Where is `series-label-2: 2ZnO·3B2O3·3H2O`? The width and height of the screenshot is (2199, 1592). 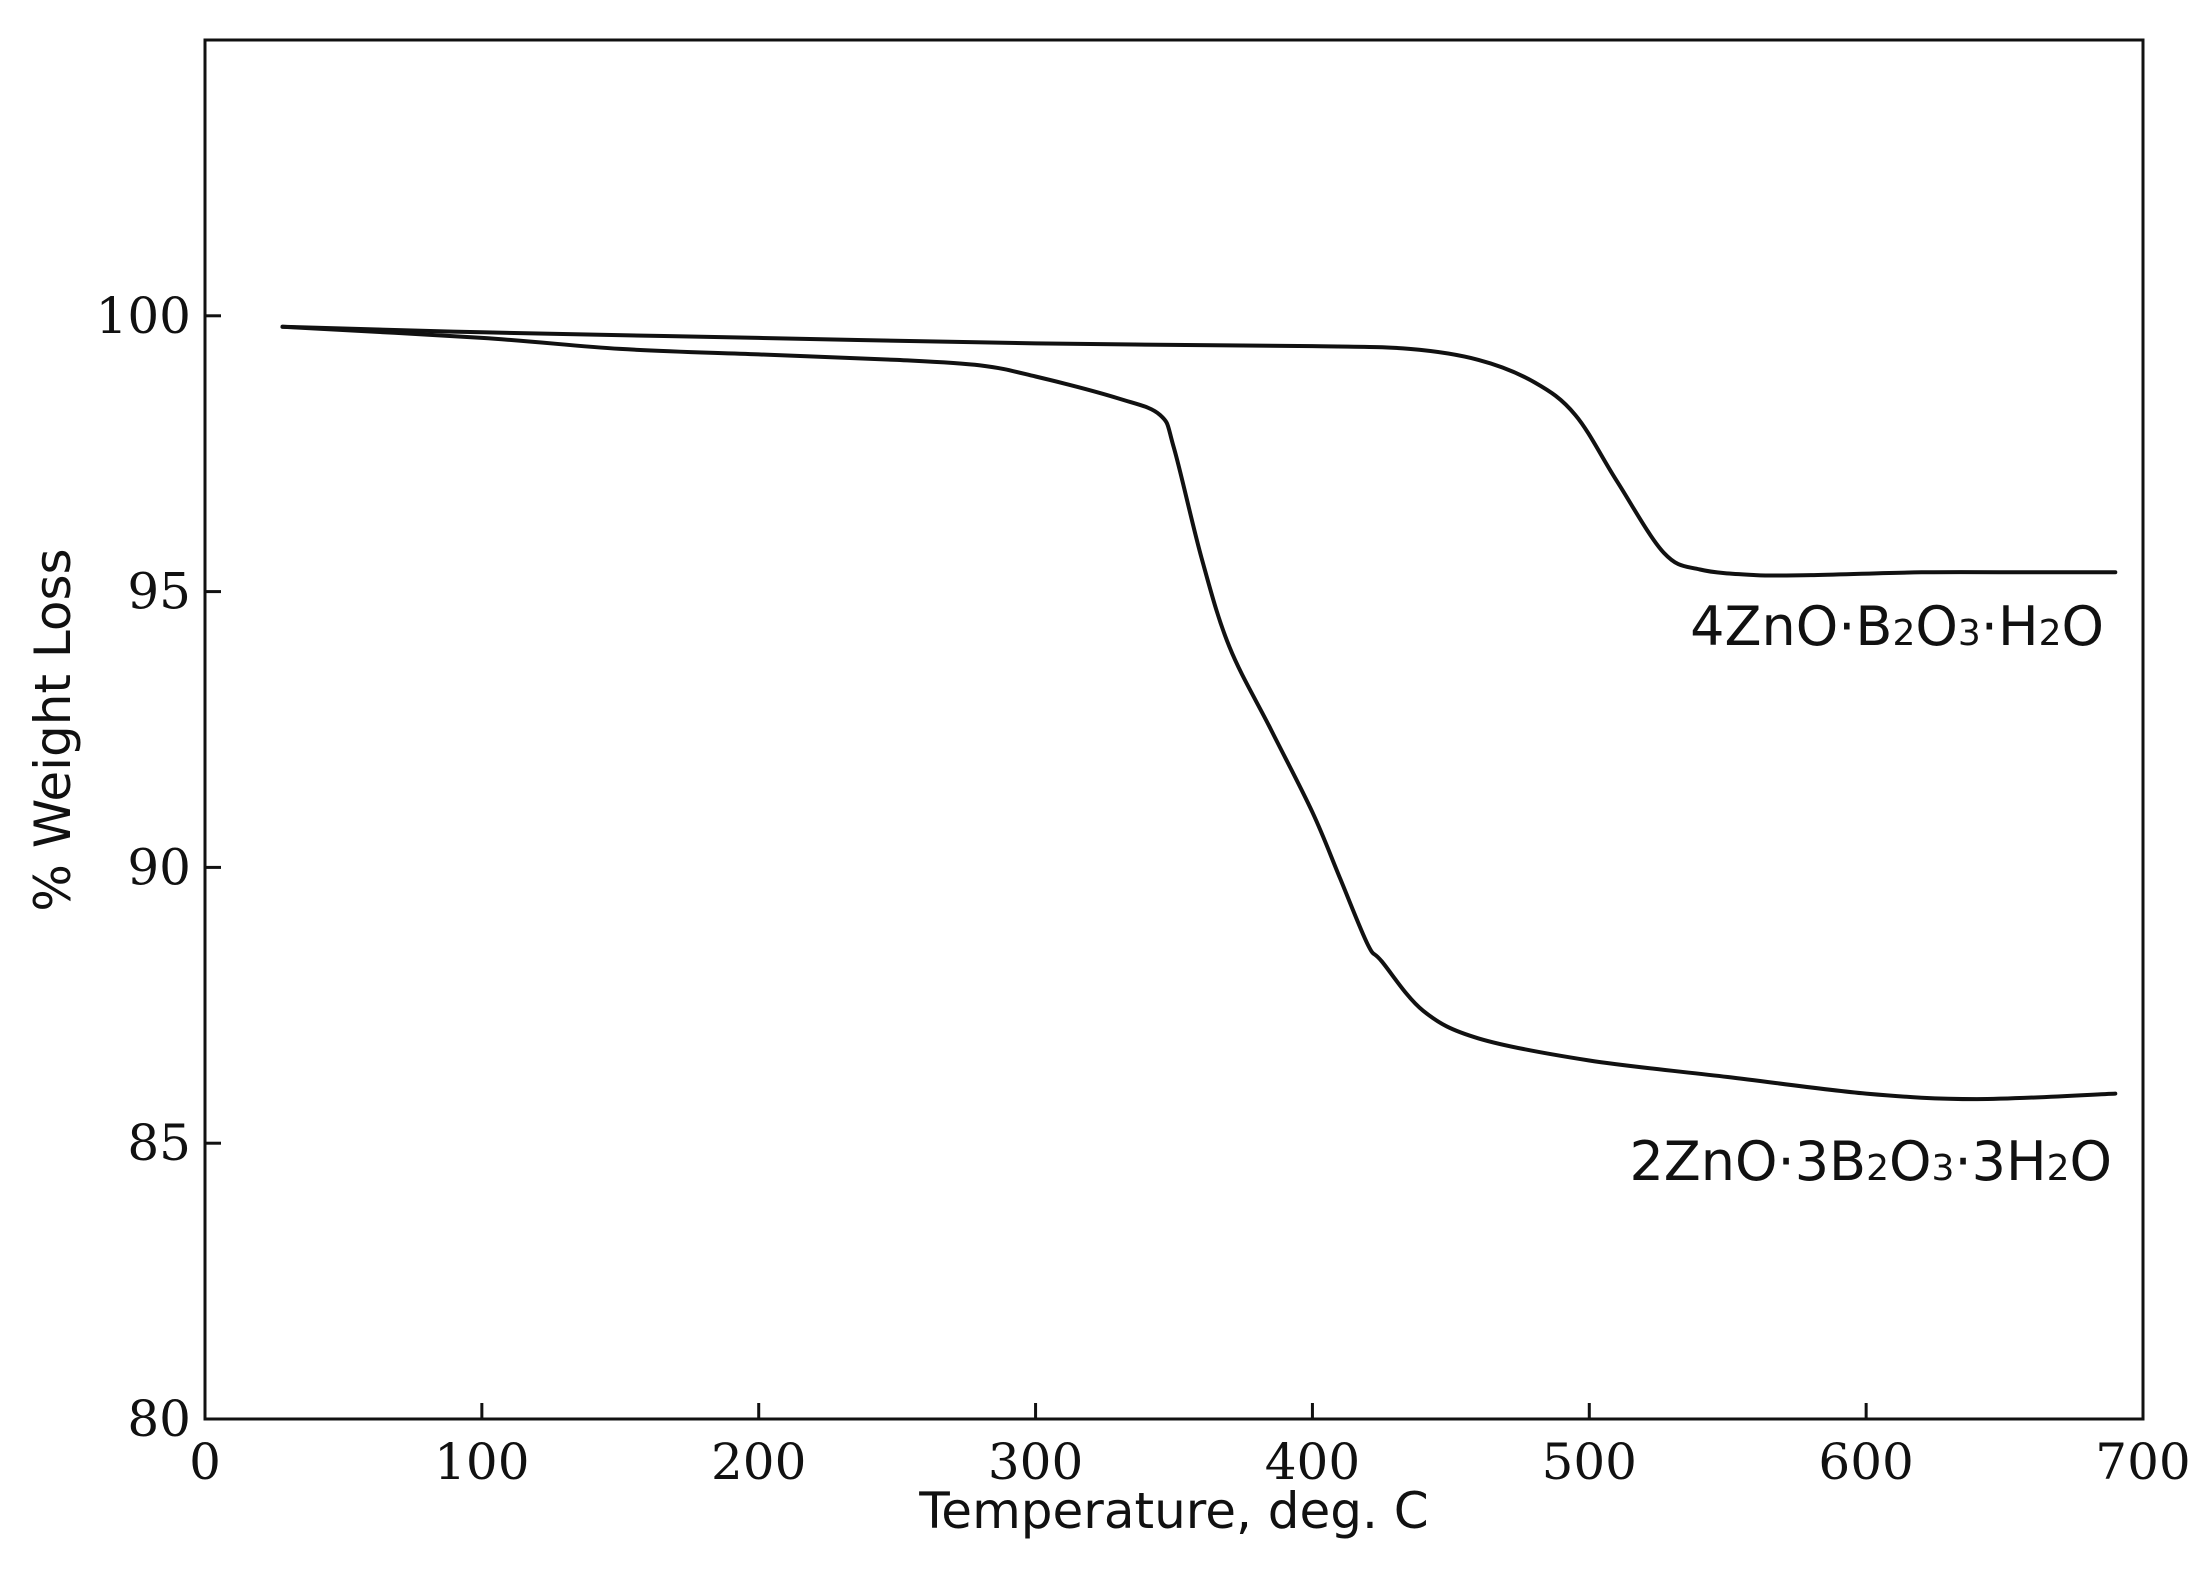 series-label-2: 2ZnO·3B2O3·3H2O is located at coordinates (1870, 1161).